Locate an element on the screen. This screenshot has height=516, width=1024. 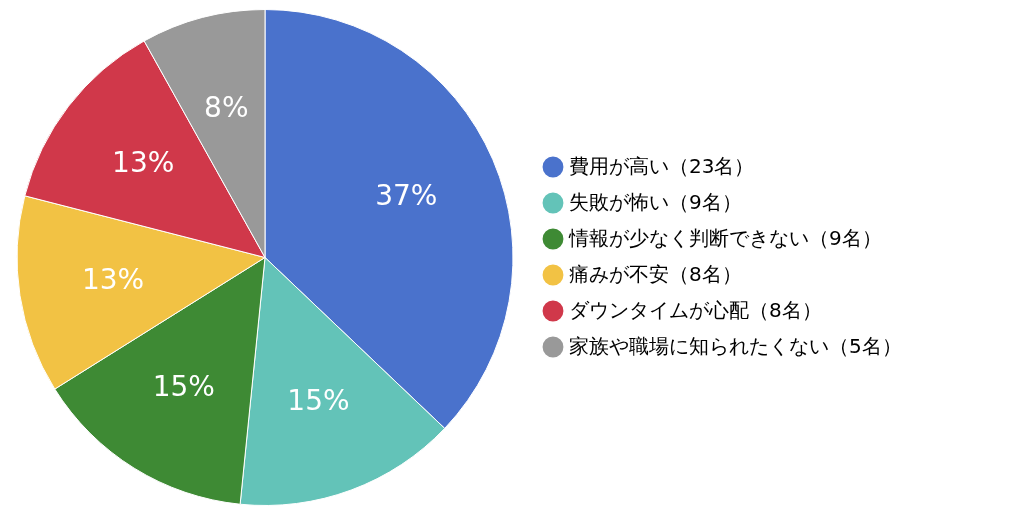
legend-label: 費用が高い（23名） is located at coordinates (662, 166).